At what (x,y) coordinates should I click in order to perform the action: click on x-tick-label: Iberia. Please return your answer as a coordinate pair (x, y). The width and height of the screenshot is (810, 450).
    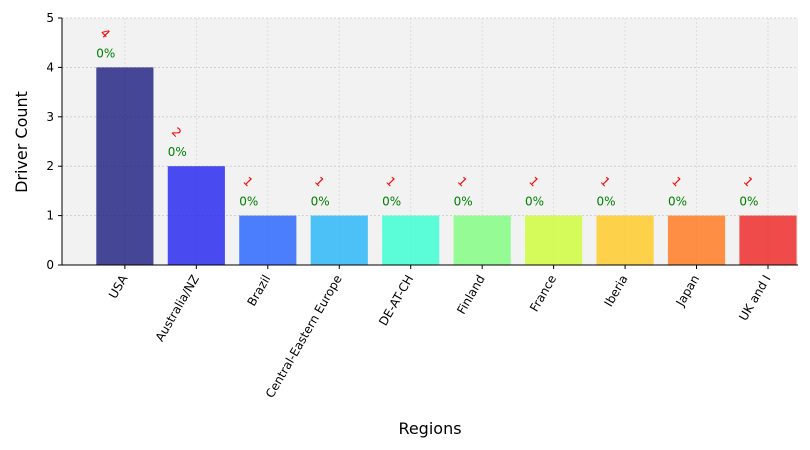
    Looking at the image, I should click on (615, 291).